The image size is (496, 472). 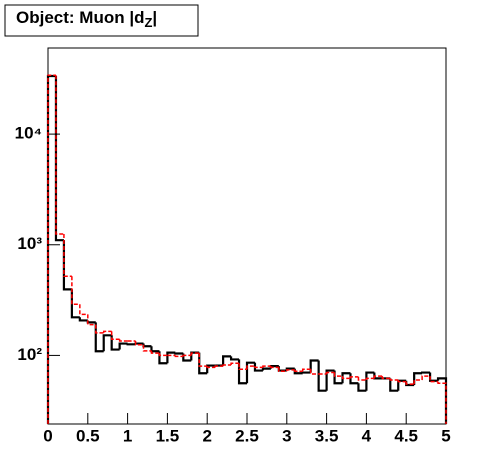 I want to click on title-box, so click(x=101, y=20).